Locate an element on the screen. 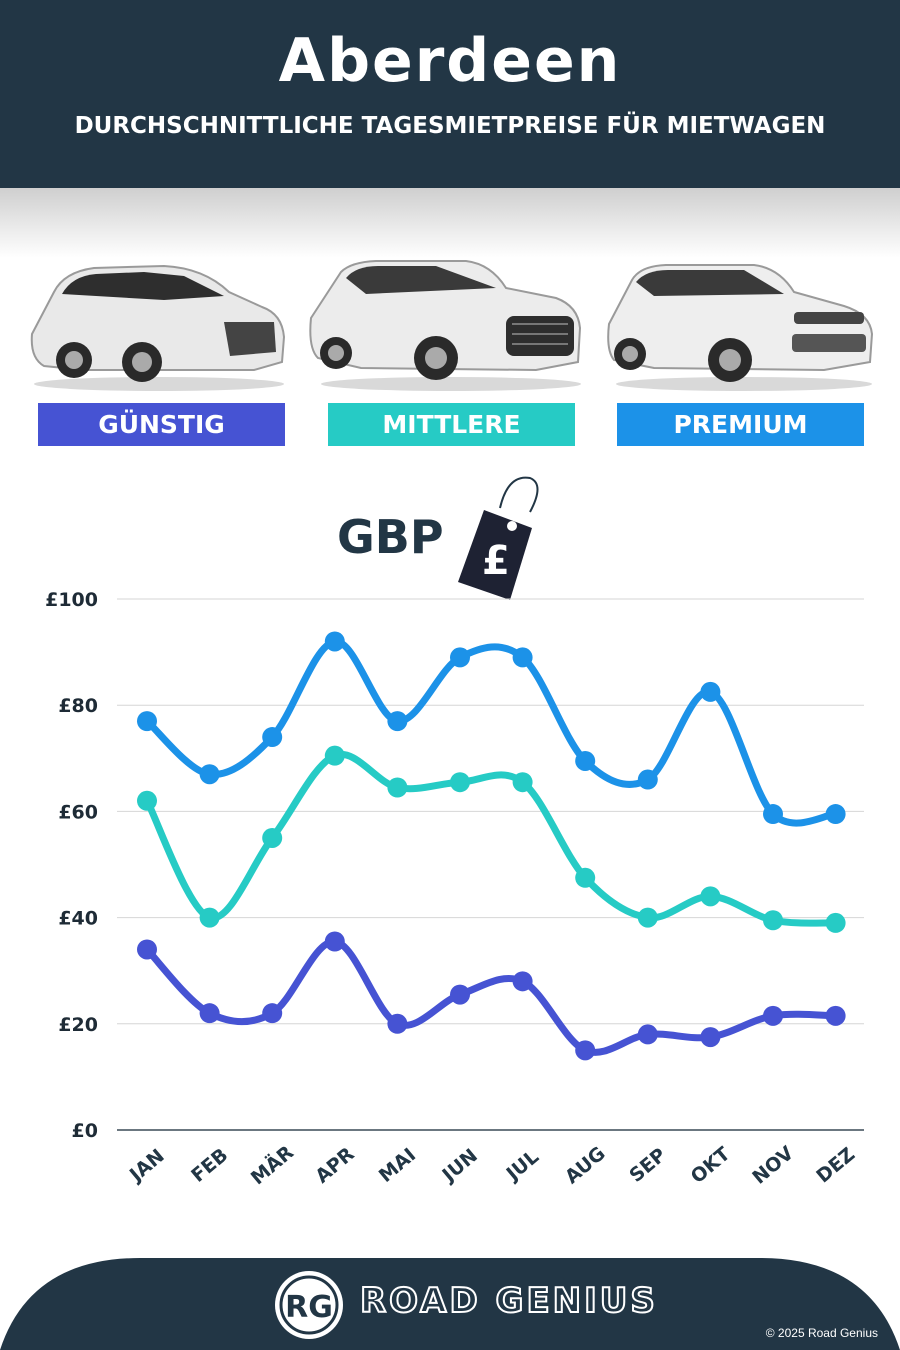 The image size is (900, 1350). x-tick-label: NOV is located at coordinates (773, 1165).